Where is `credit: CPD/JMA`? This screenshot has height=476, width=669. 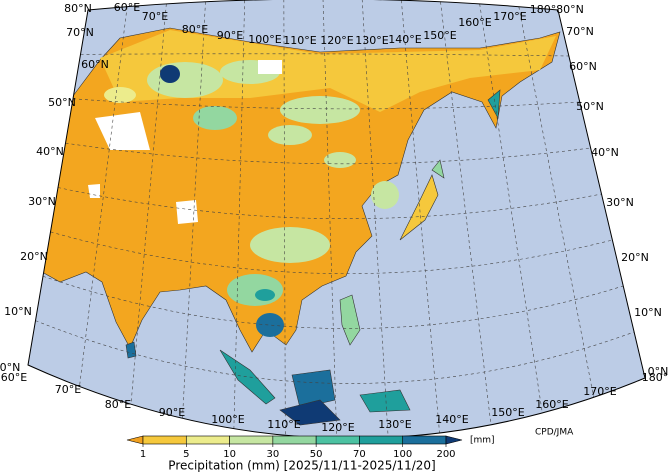
credit: CPD/JMA is located at coordinates (554, 433).